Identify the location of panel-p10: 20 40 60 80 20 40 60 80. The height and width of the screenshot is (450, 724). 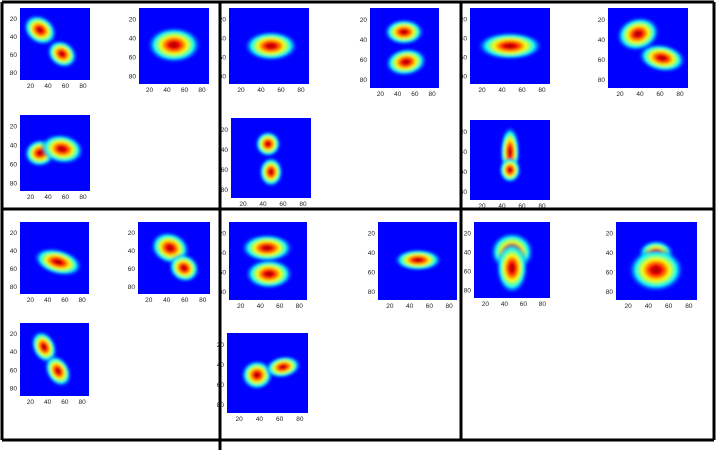
(49, 263).